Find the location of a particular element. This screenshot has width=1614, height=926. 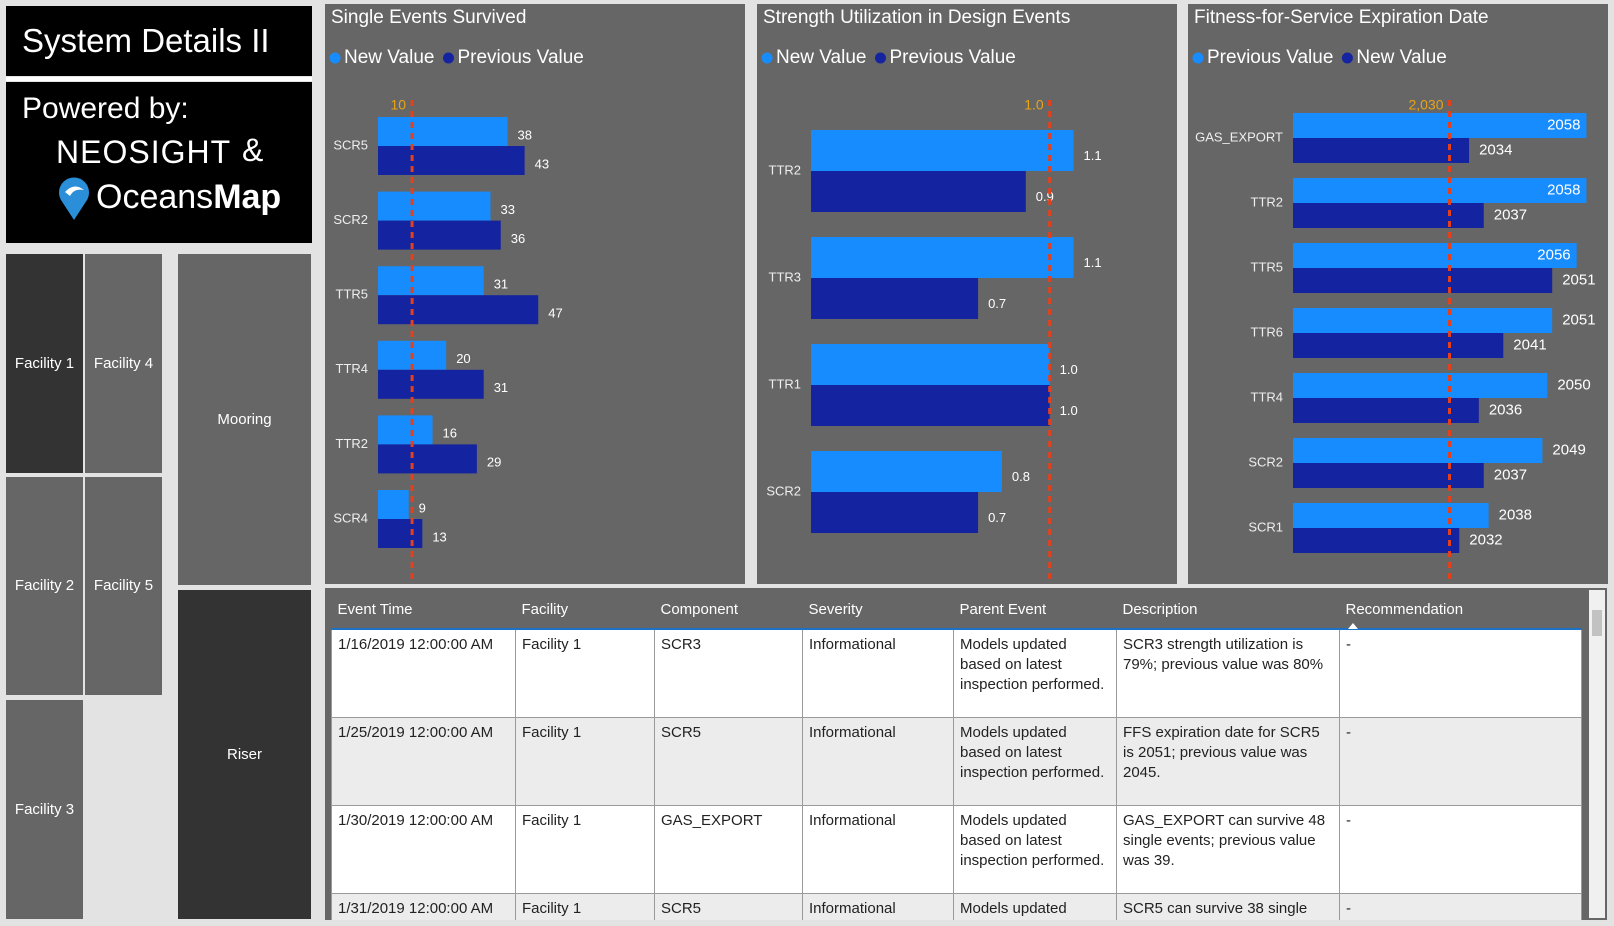

facility-tile: Facility 5 is located at coordinates (123, 586).